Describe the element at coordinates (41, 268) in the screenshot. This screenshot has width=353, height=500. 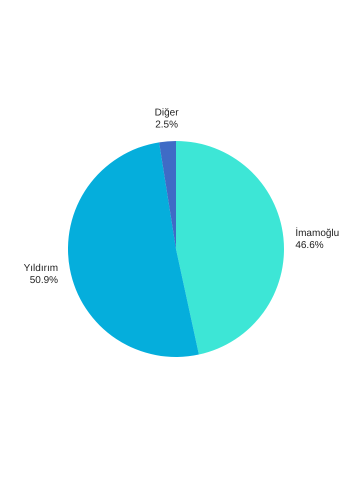
I see `slice-label: Yıldırım` at that location.